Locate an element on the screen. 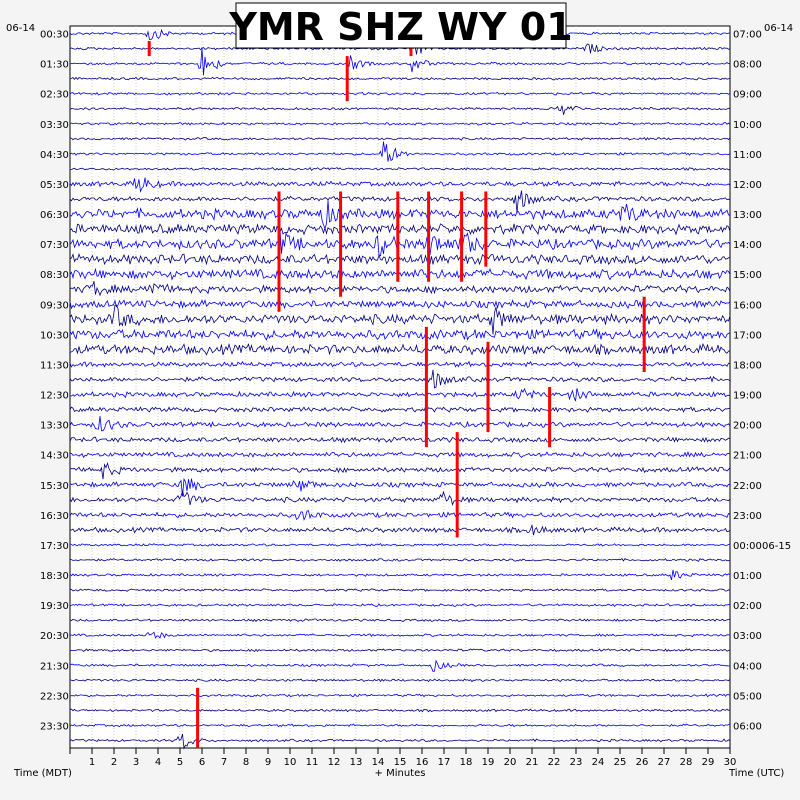 The width and height of the screenshot is (800, 800). left-time-label: 15:30 is located at coordinates (54, 486).